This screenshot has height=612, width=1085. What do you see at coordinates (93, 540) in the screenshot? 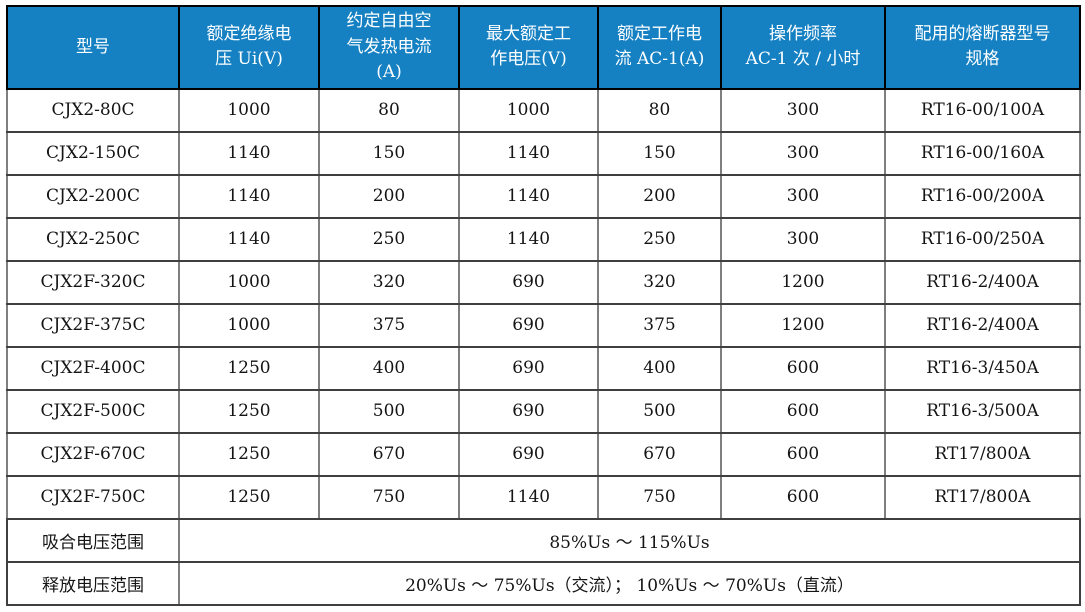
I see `pickup-voltage-label: 吸合电压范围` at bounding box center [93, 540].